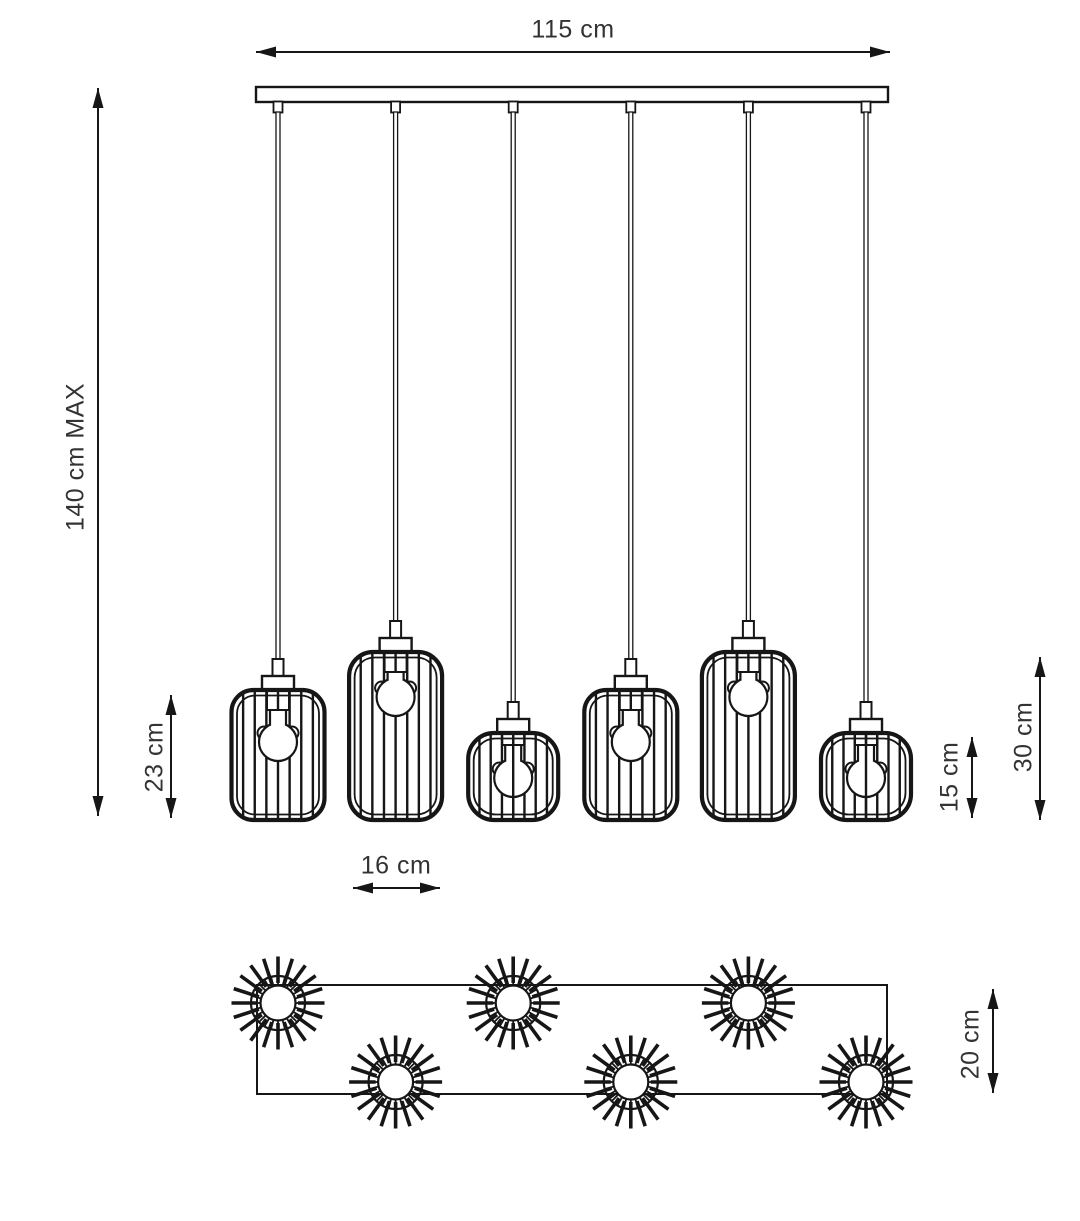 The height and width of the screenshot is (1221, 1080). Describe the element at coordinates (396, 888) in the screenshot. I see `dim-arrow-shade-width` at that location.